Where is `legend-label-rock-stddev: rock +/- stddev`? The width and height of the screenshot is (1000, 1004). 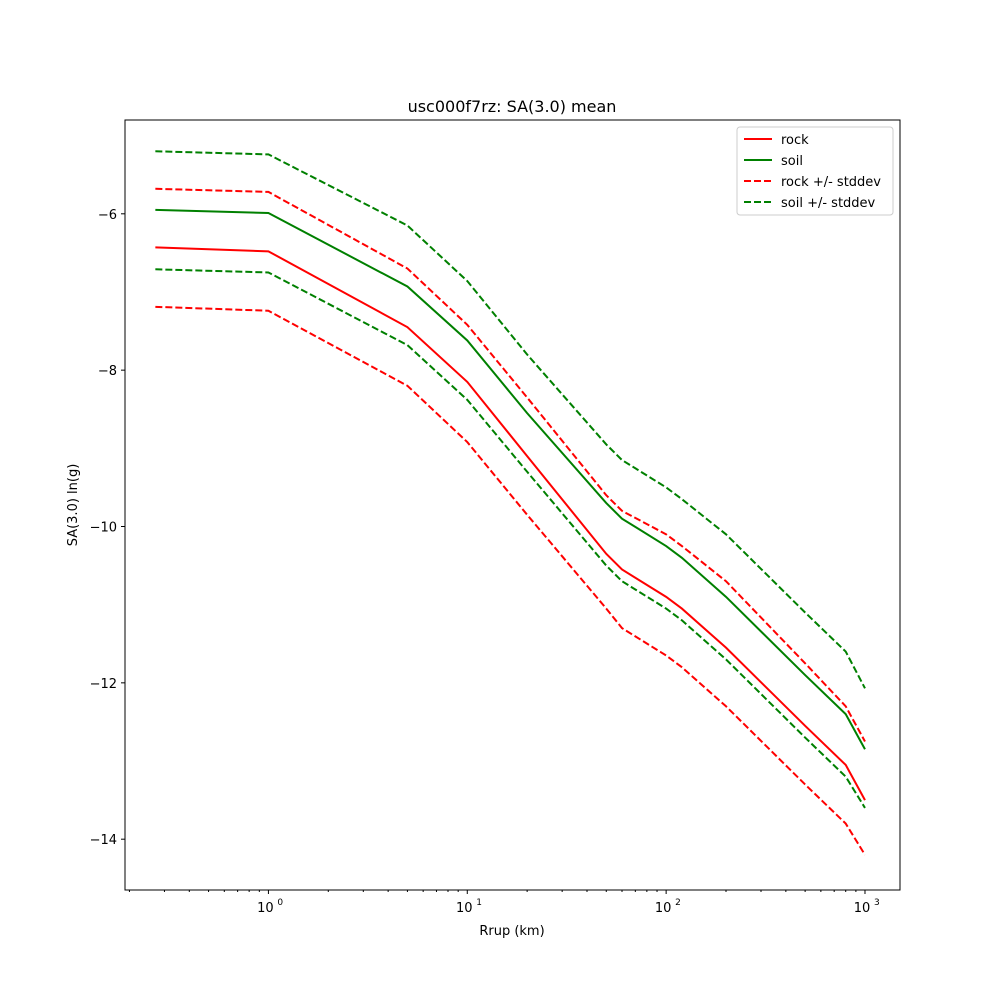
legend-label-rock-stddev: rock +/- stddev is located at coordinates (831, 182).